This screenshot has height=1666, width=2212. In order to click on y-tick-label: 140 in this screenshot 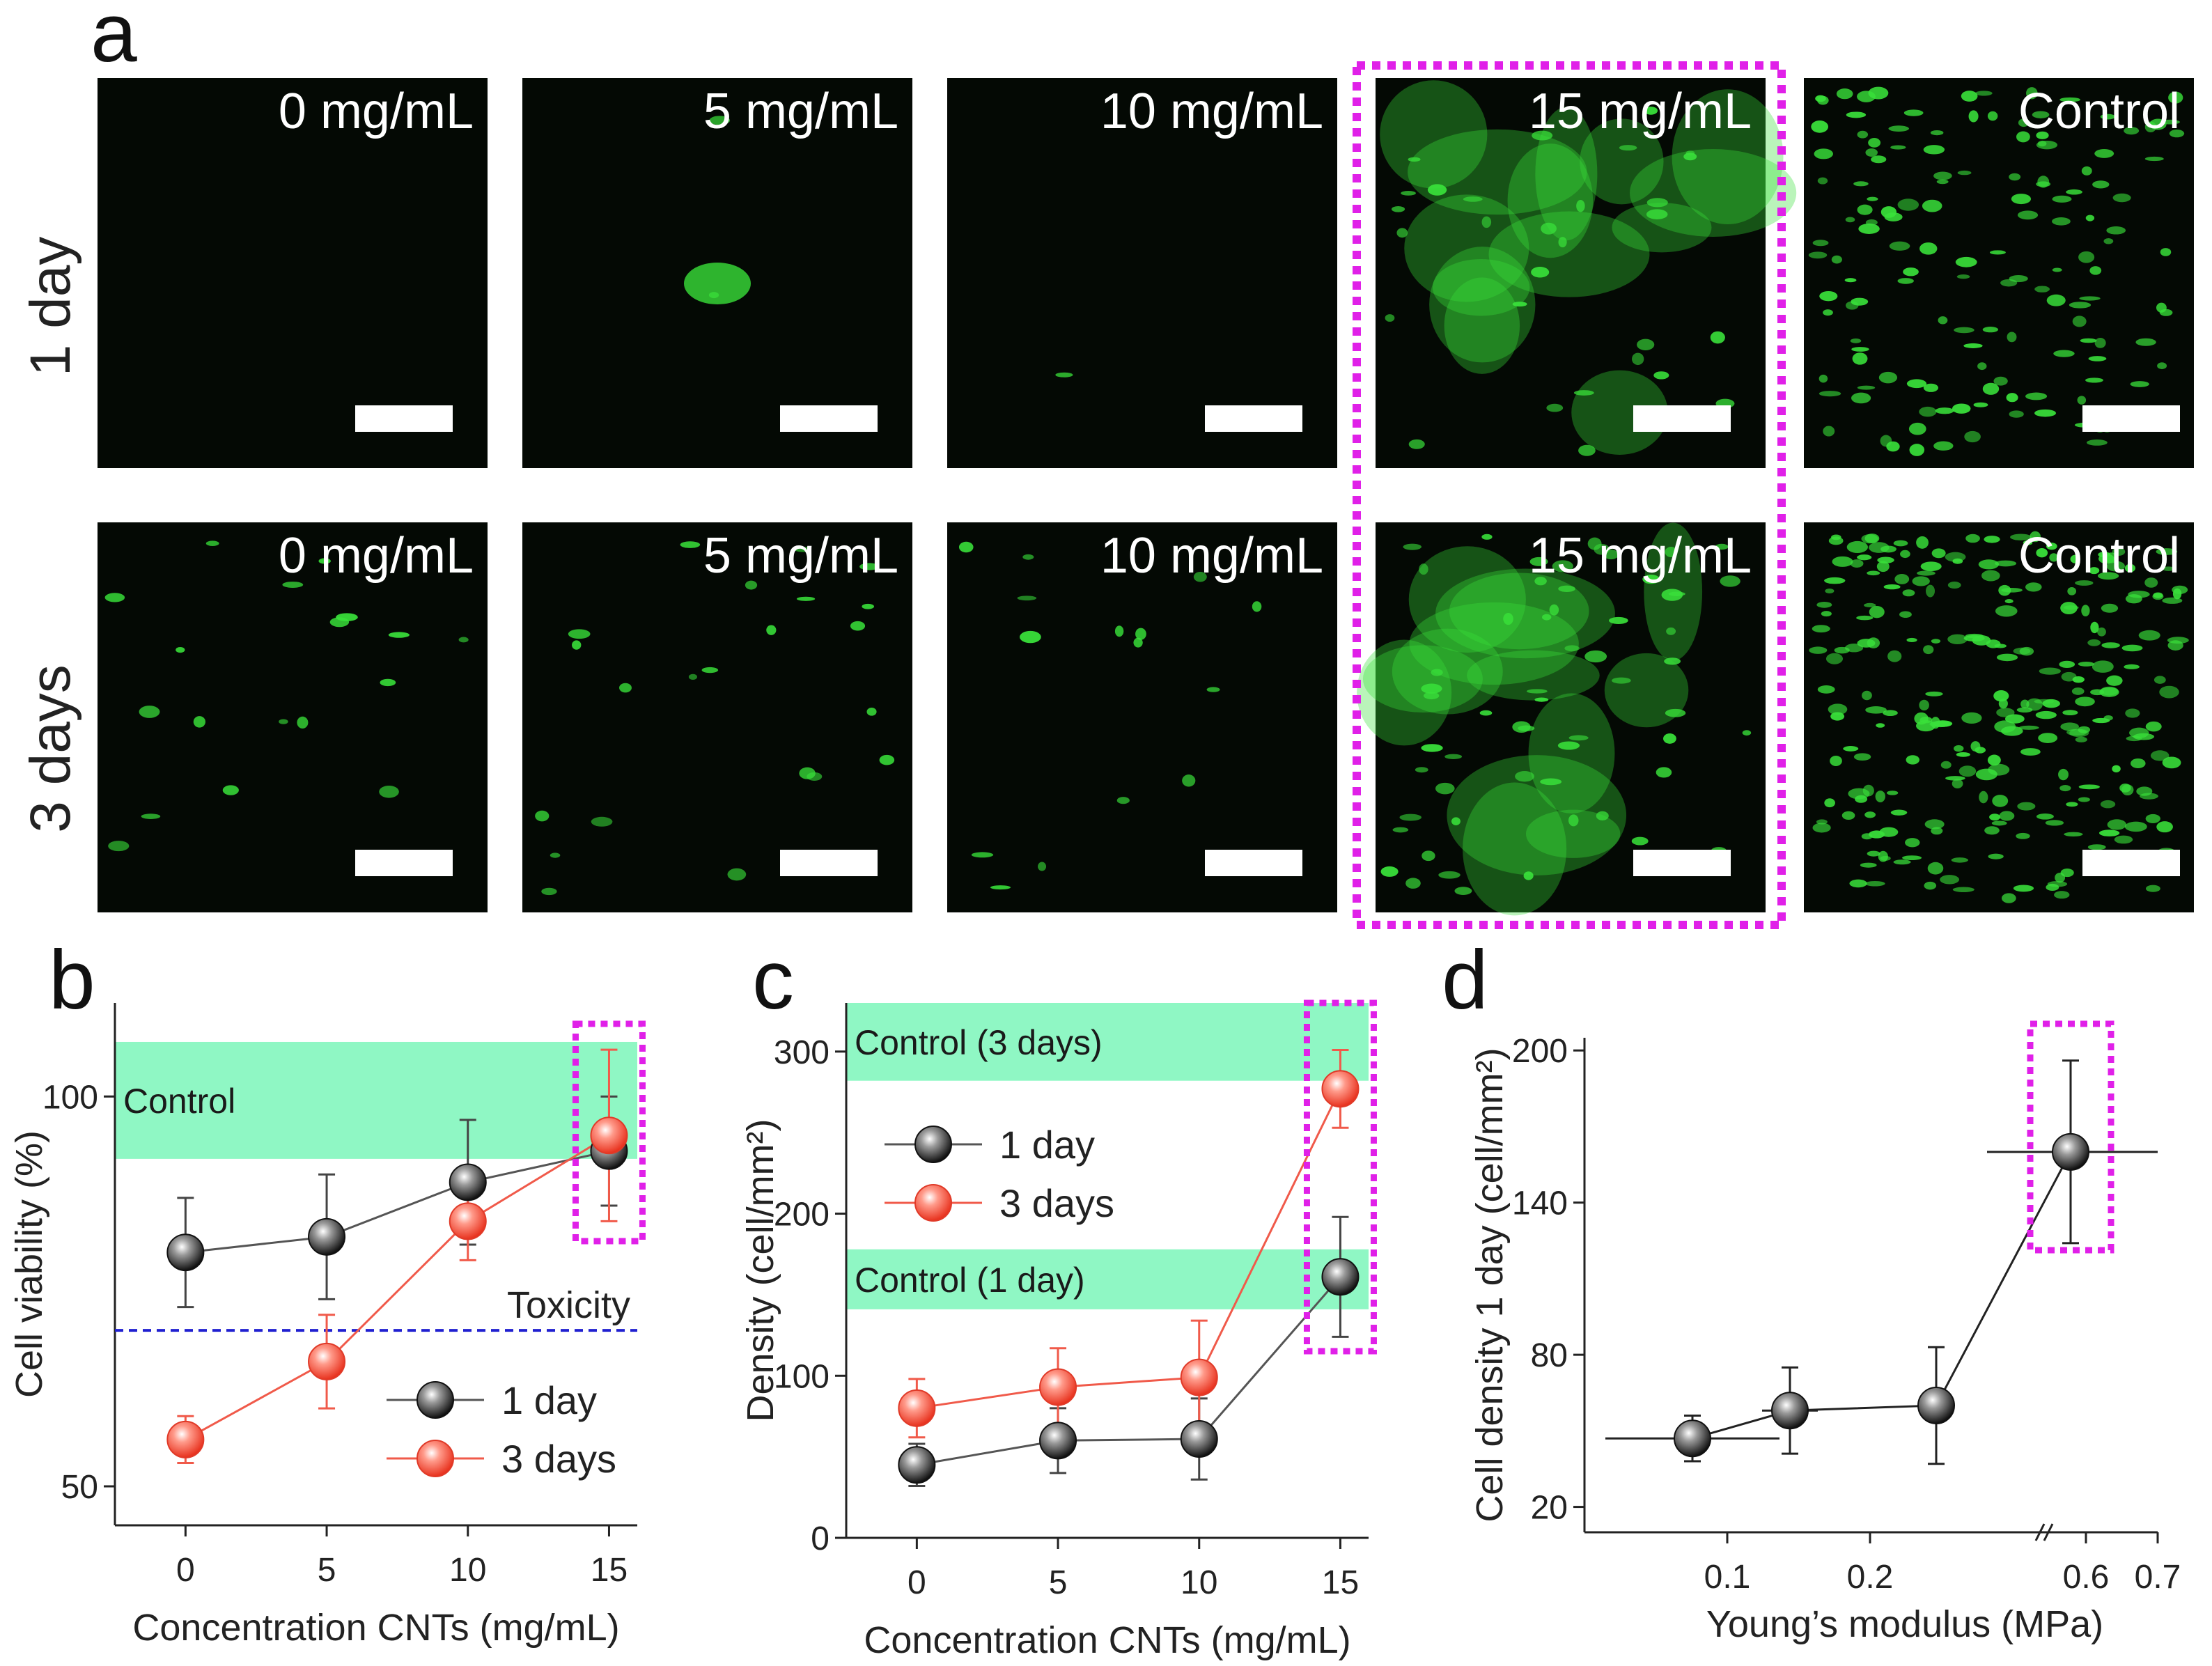, I will do `click(1540, 1203)`.